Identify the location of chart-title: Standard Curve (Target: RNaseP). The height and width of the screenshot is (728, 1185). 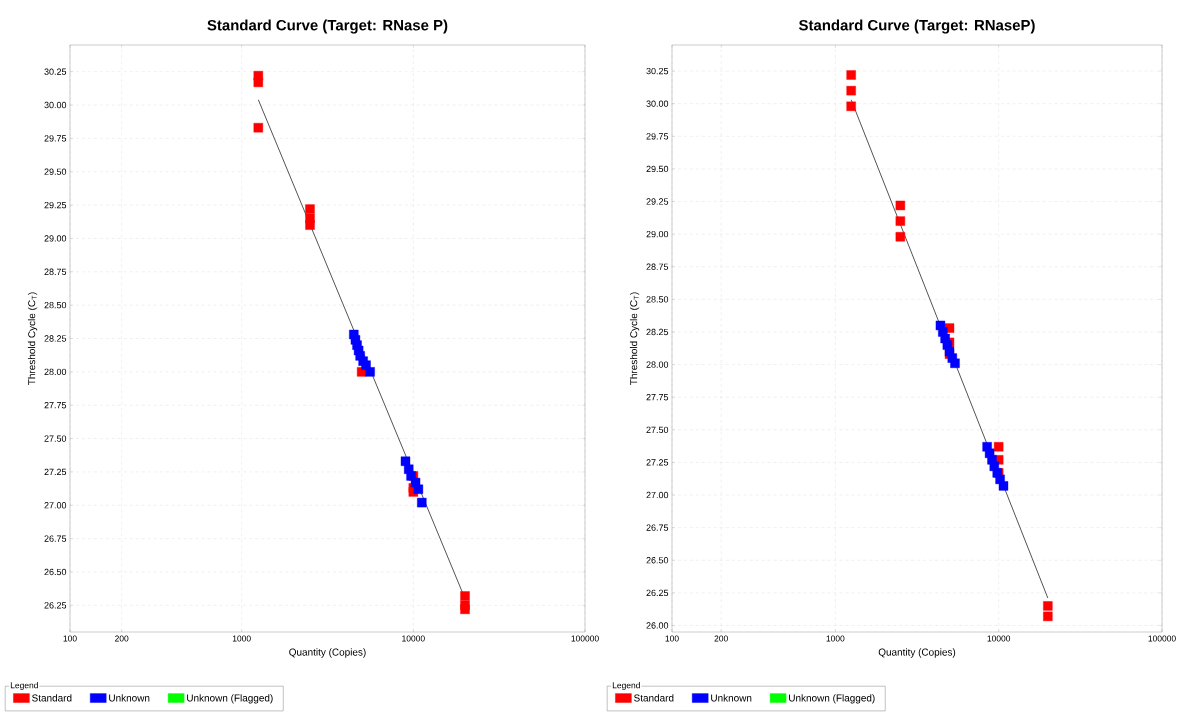
(916, 26).